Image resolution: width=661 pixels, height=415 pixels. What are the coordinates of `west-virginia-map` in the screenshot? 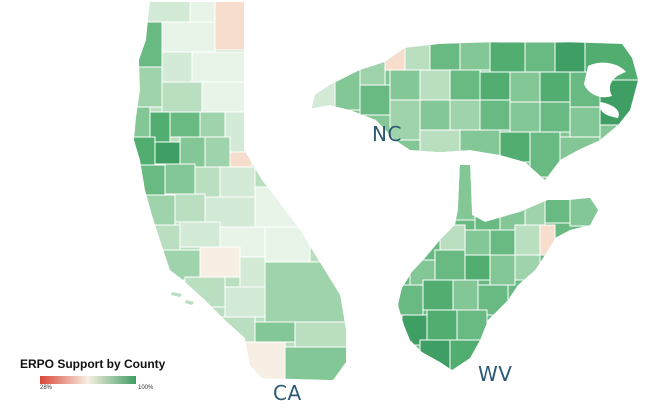 It's located at (498, 267).